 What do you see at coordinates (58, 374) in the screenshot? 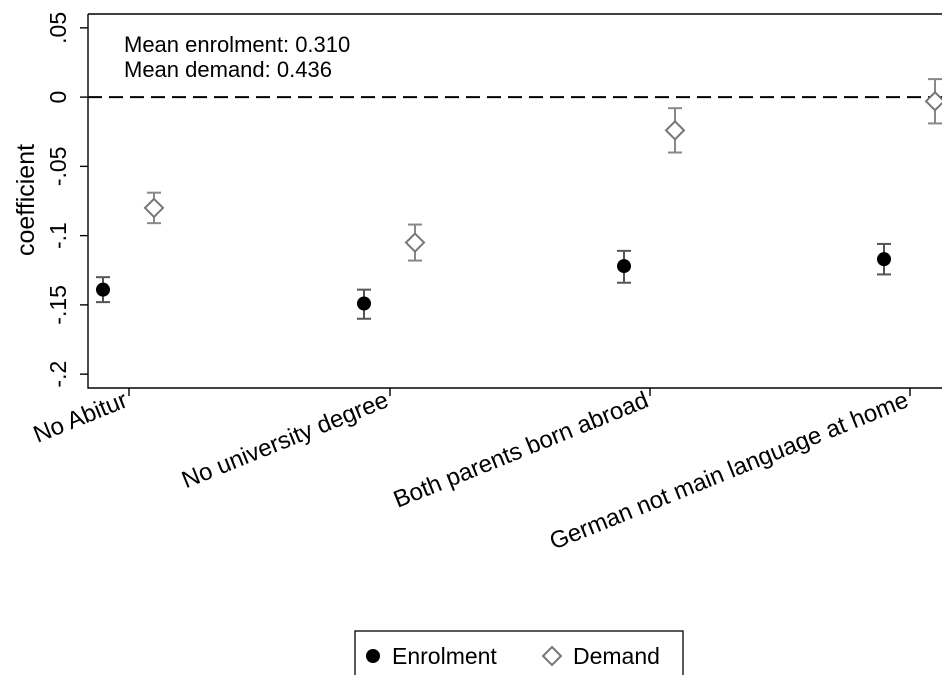
I see `y-tick-label: -.2` at bounding box center [58, 374].